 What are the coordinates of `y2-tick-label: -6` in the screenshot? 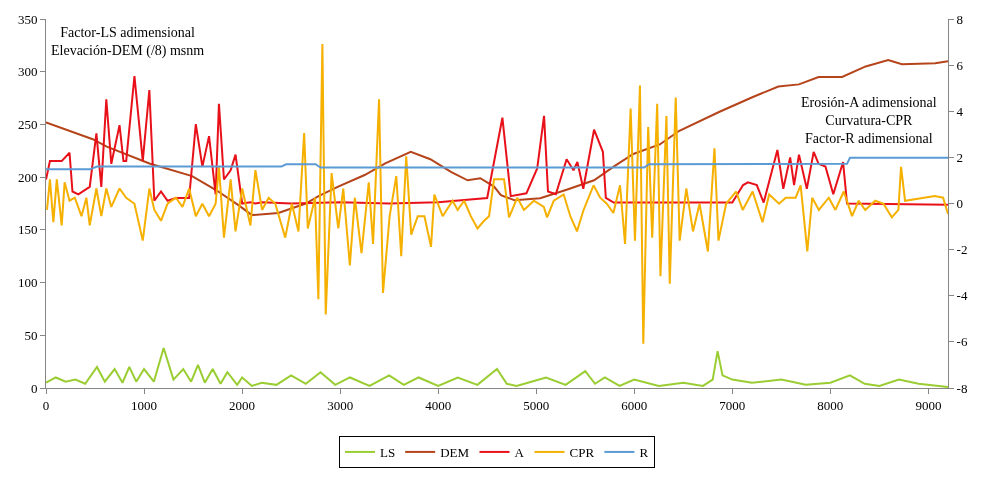 It's located at (962, 342).